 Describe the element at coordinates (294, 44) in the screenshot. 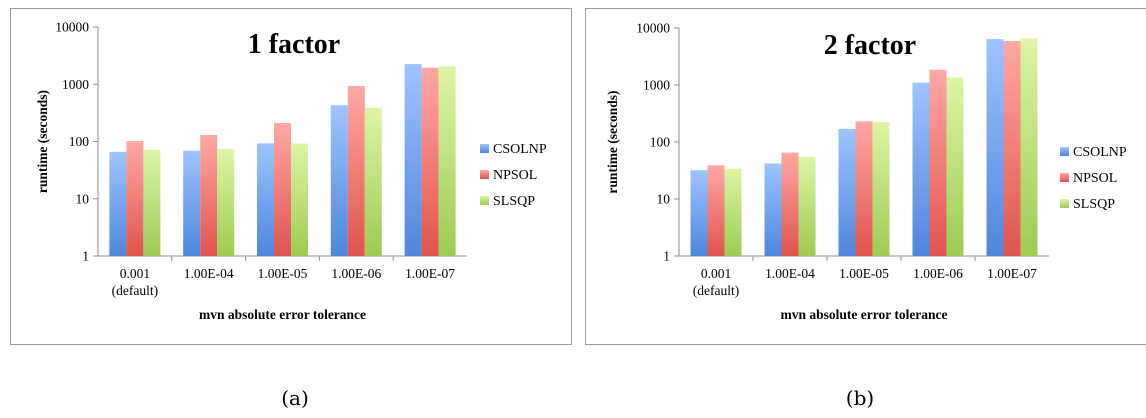

I see `chart-title: 1 factor` at that location.